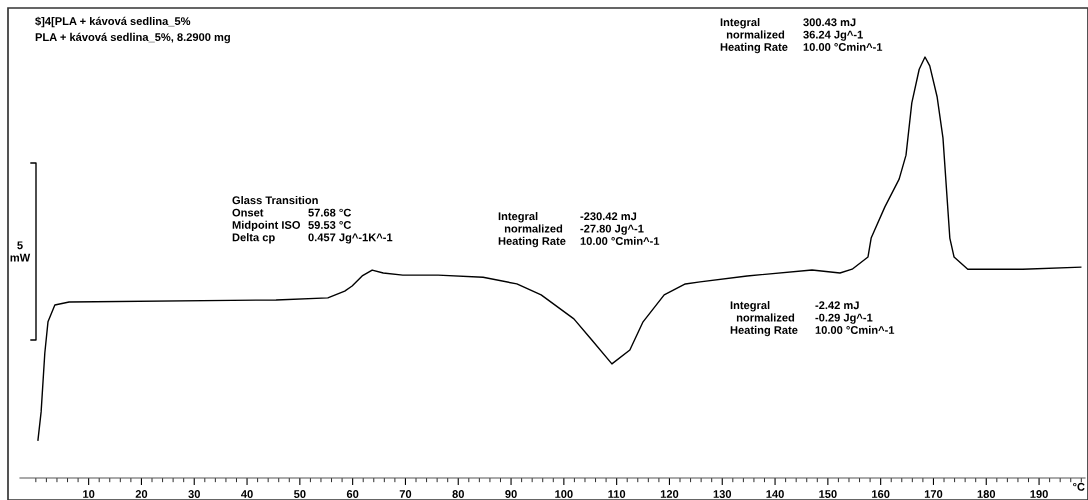  I want to click on x-tick-label: 180, so click(986, 494).